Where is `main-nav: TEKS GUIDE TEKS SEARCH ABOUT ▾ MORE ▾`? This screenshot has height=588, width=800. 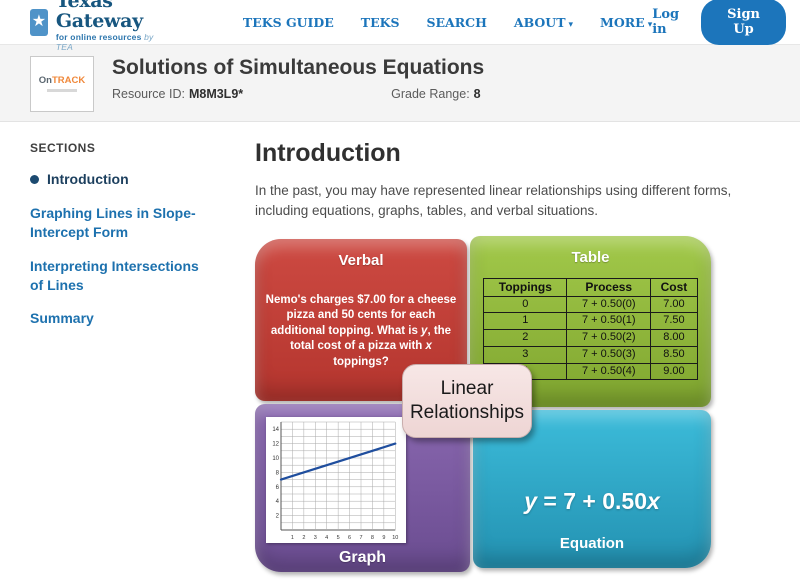
main-nav: TEKS GUIDE TEKS SEARCH ABOUT ▾ MORE ▾ is located at coordinates (447, 22).